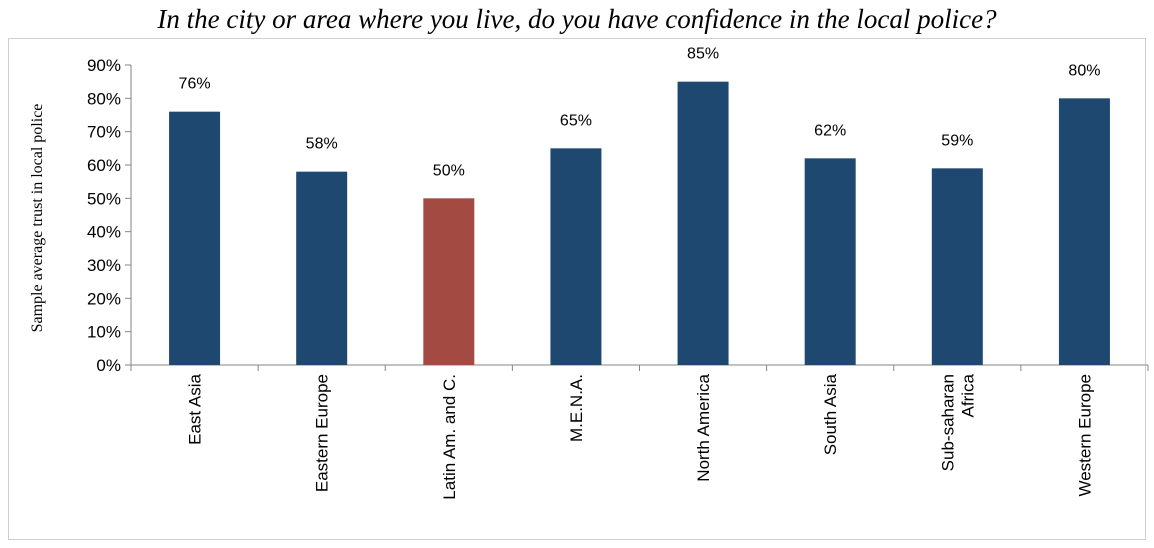 The image size is (1154, 548). Describe the element at coordinates (104, 98) in the screenshot. I see `y-tick-label: 80%` at that location.